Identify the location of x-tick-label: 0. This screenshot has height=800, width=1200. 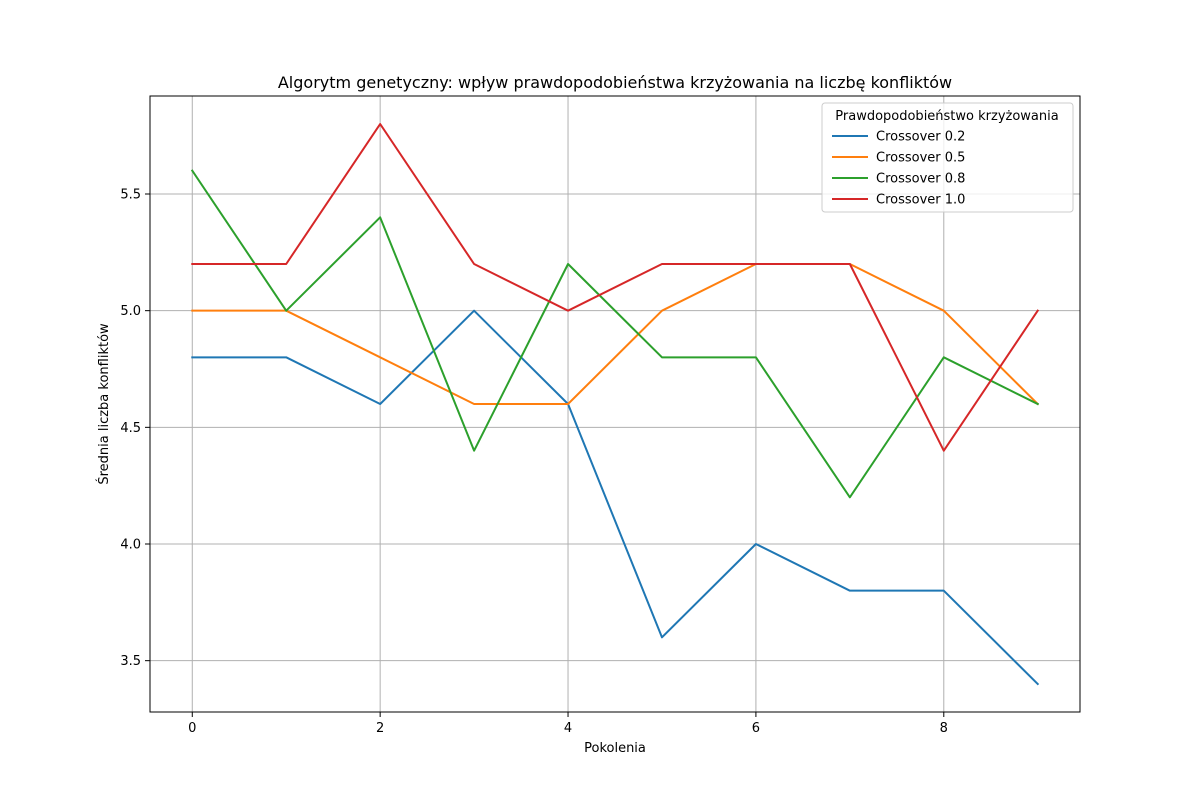
(192, 728).